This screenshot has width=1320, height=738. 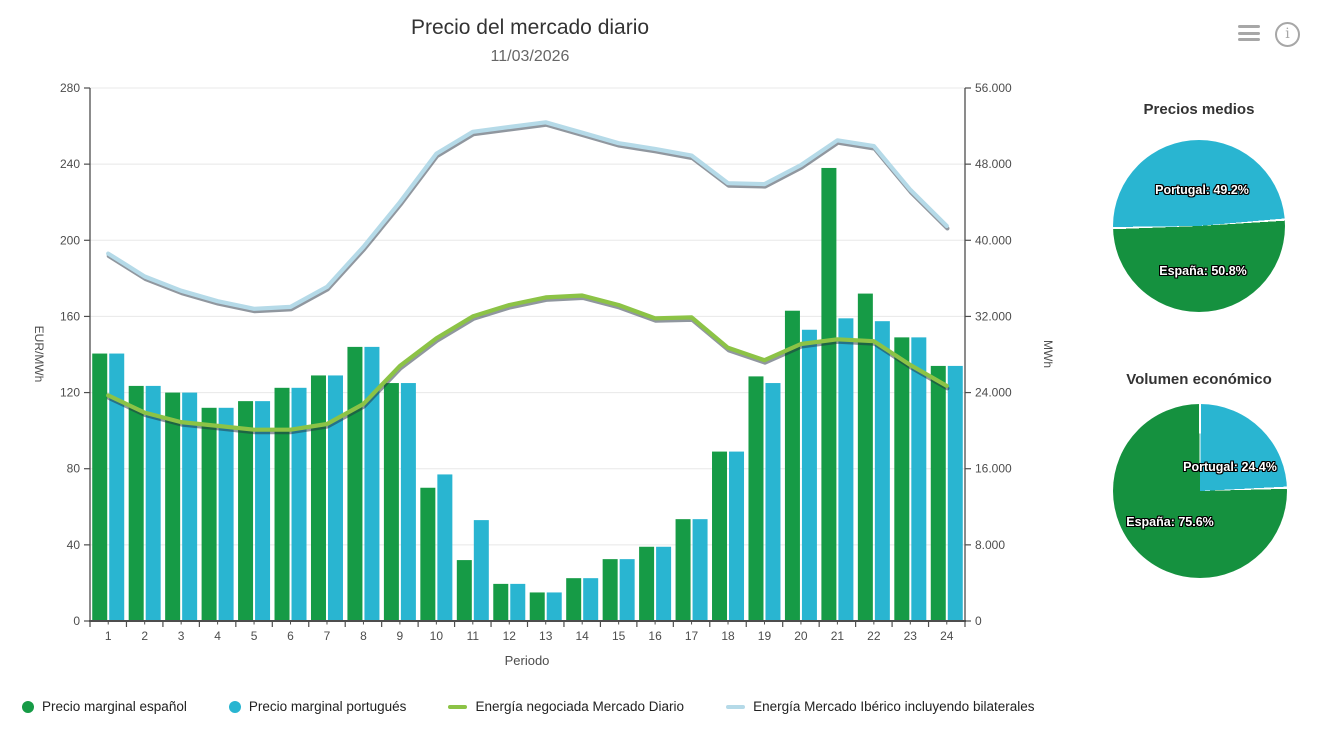 What do you see at coordinates (911, 636) in the screenshot?
I see `x-axis-tick-label: 23` at bounding box center [911, 636].